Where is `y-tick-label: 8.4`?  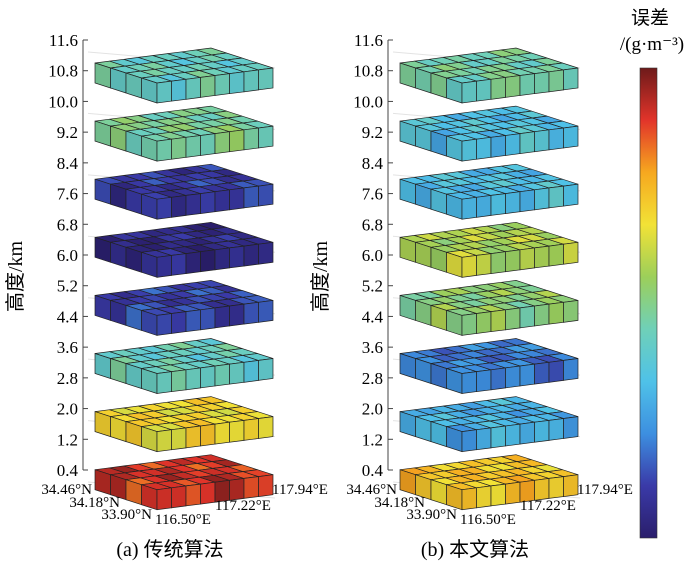
y-tick-label: 8.4 is located at coordinates (68, 163).